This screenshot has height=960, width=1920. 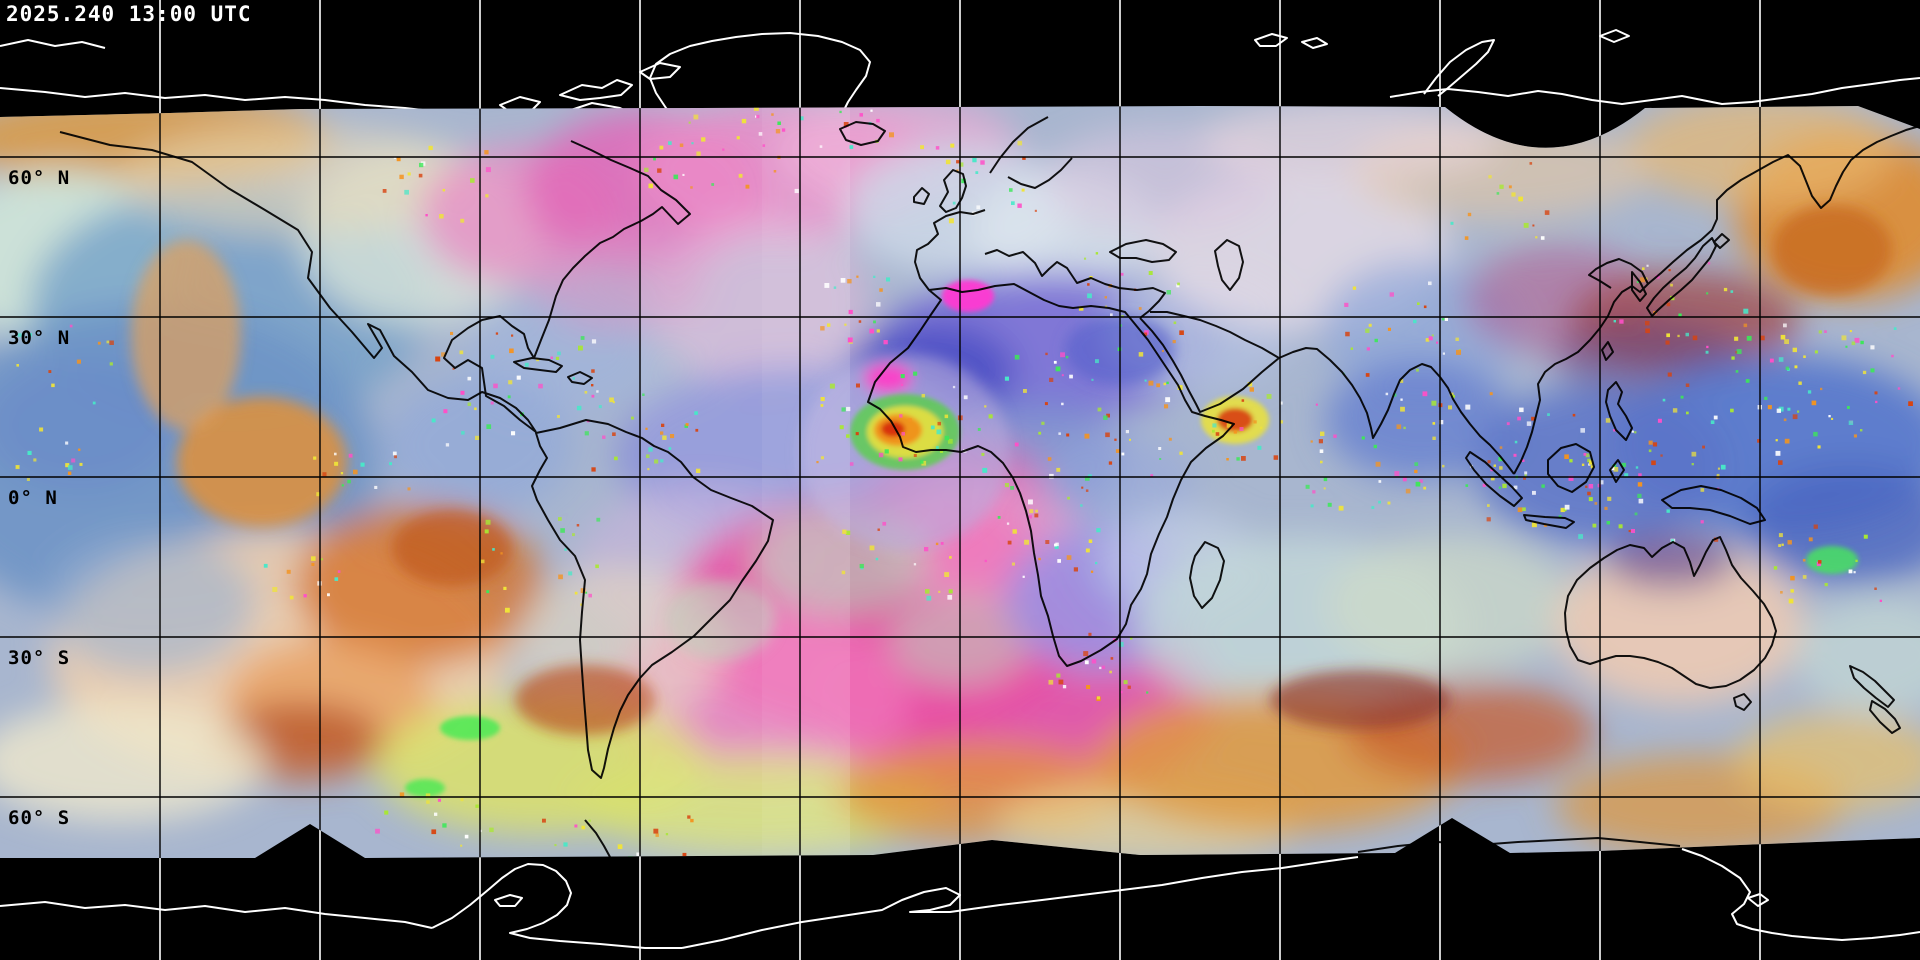 What do you see at coordinates (745, 482) in the screenshot?
I see `satellite-seam` at bounding box center [745, 482].